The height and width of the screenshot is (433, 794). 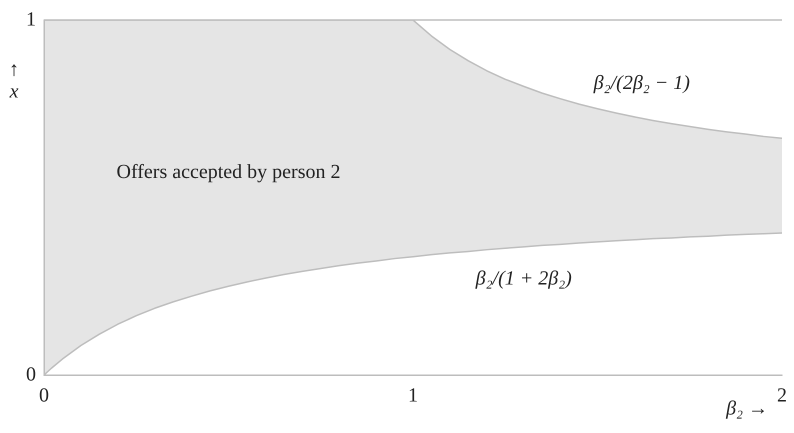 What do you see at coordinates (523, 278) in the screenshot?
I see `annotation: β₂/(1 + 2β₂)` at bounding box center [523, 278].